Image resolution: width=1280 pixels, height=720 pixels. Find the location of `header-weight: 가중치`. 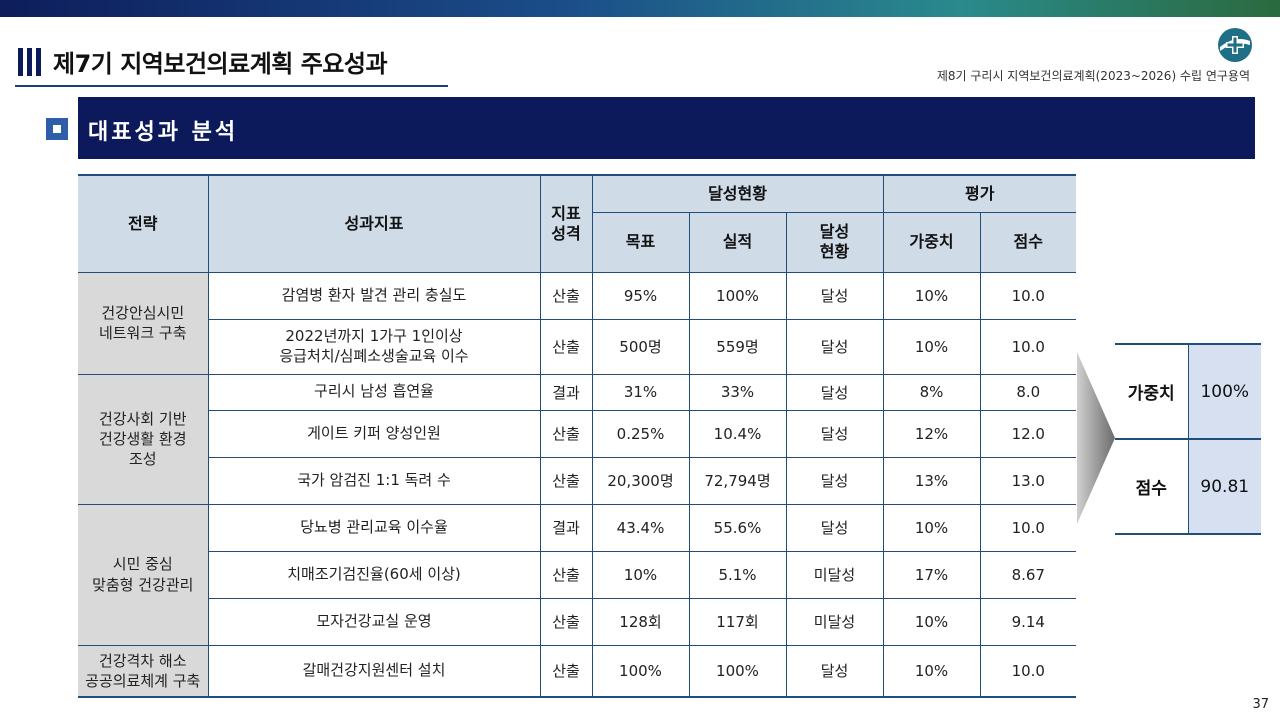

header-weight: 가중치 is located at coordinates (931, 242).